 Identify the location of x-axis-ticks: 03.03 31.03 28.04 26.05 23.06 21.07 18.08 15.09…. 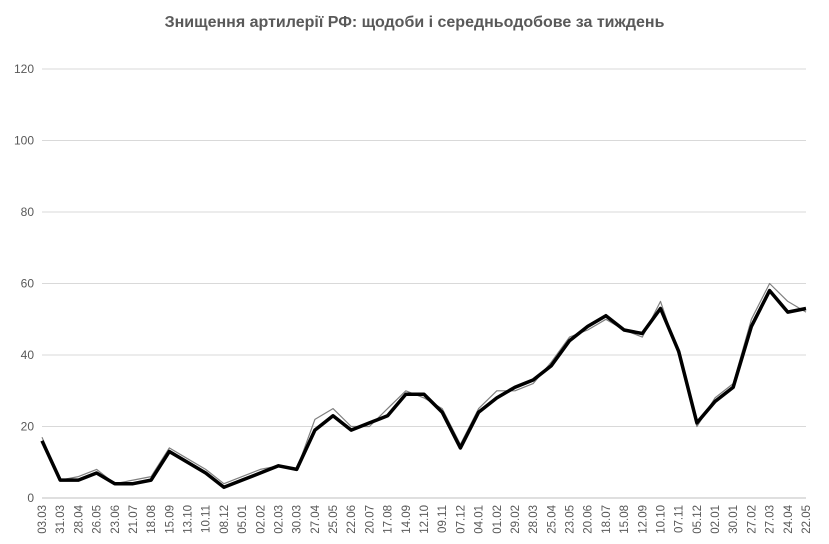
(425, 518).